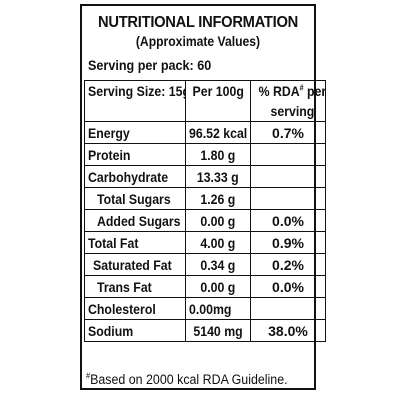 The height and width of the screenshot is (400, 400). I want to click on nutrient-per100: 1.26 g, so click(218, 198).